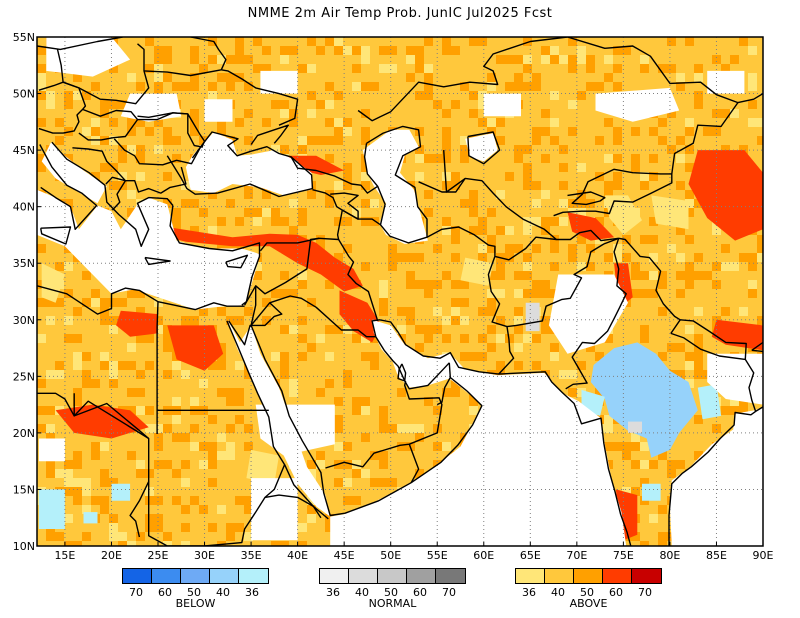 Image resolution: width=800 pixels, height=618 pixels. I want to click on lat-tick-label: 20N, so click(24, 433).